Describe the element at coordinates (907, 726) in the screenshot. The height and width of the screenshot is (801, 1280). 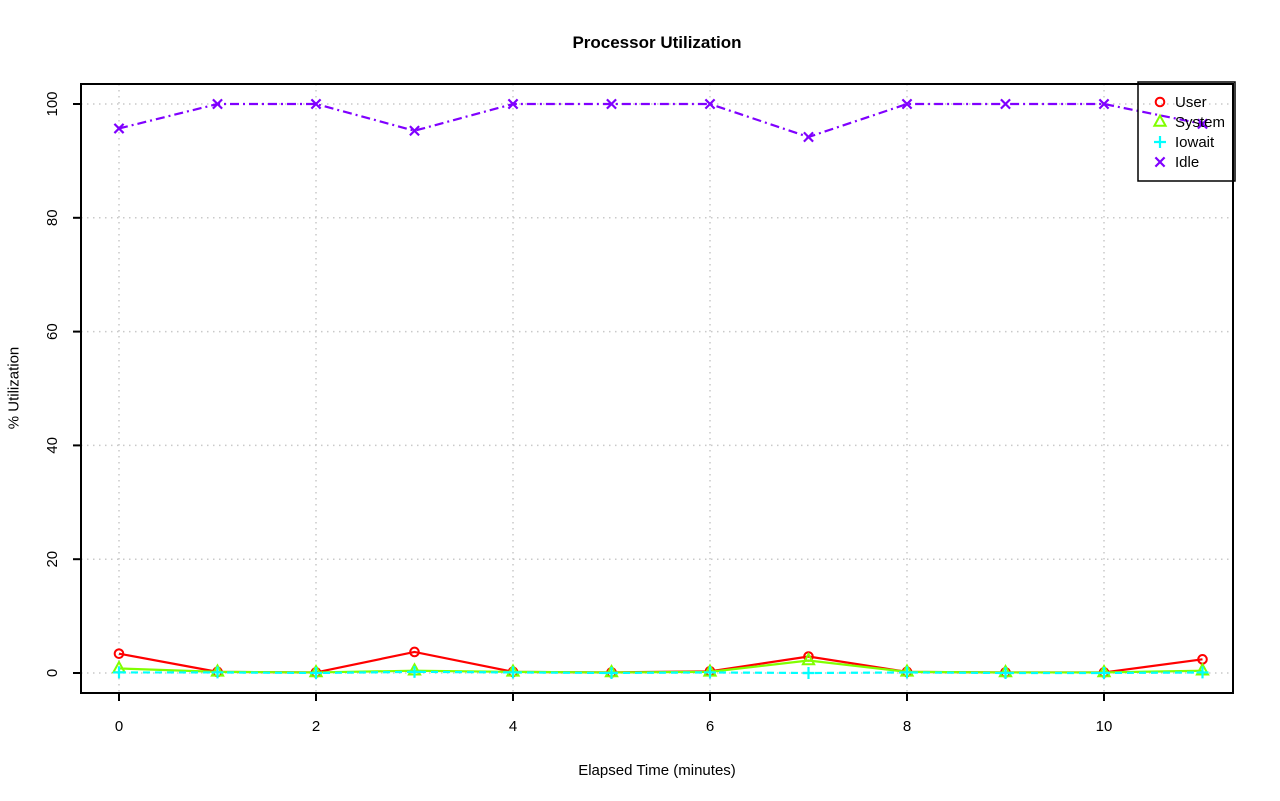
I see `x-tick-label: 8` at that location.